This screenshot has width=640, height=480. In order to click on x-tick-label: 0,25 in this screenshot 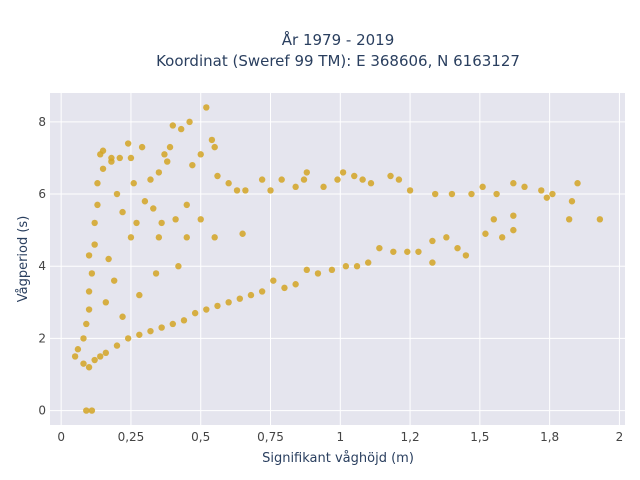, I will do `click(131, 437)`.